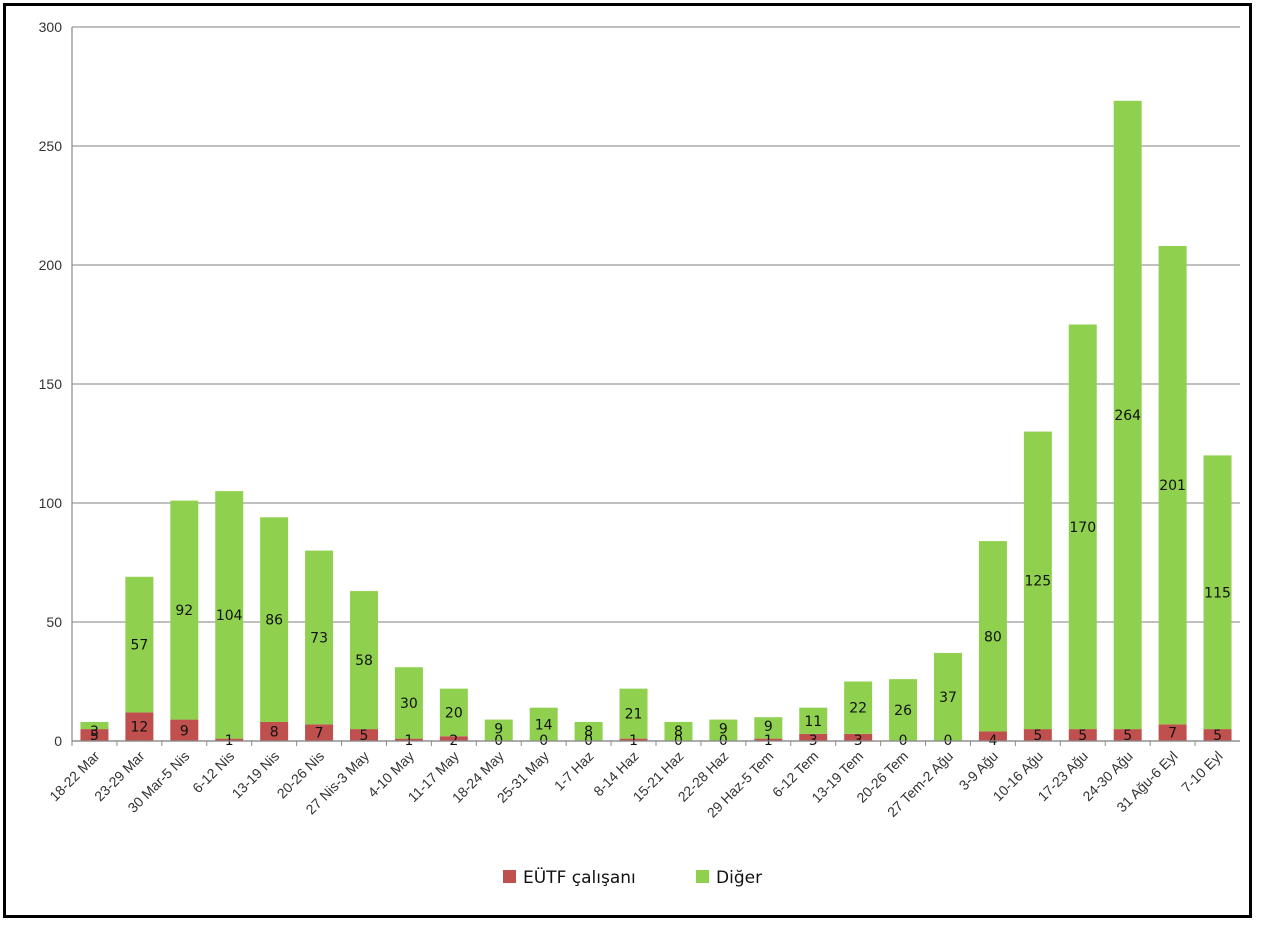 This screenshot has width=1261, height=926. I want to click on data-label-diger: 92, so click(184, 611).